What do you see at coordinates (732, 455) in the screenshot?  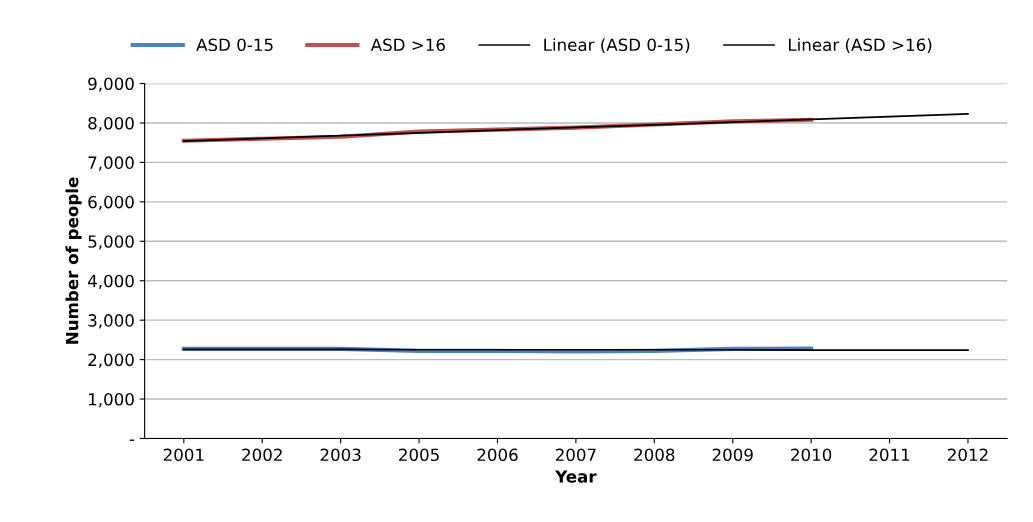 I see `x-tick-label: 2009` at bounding box center [732, 455].